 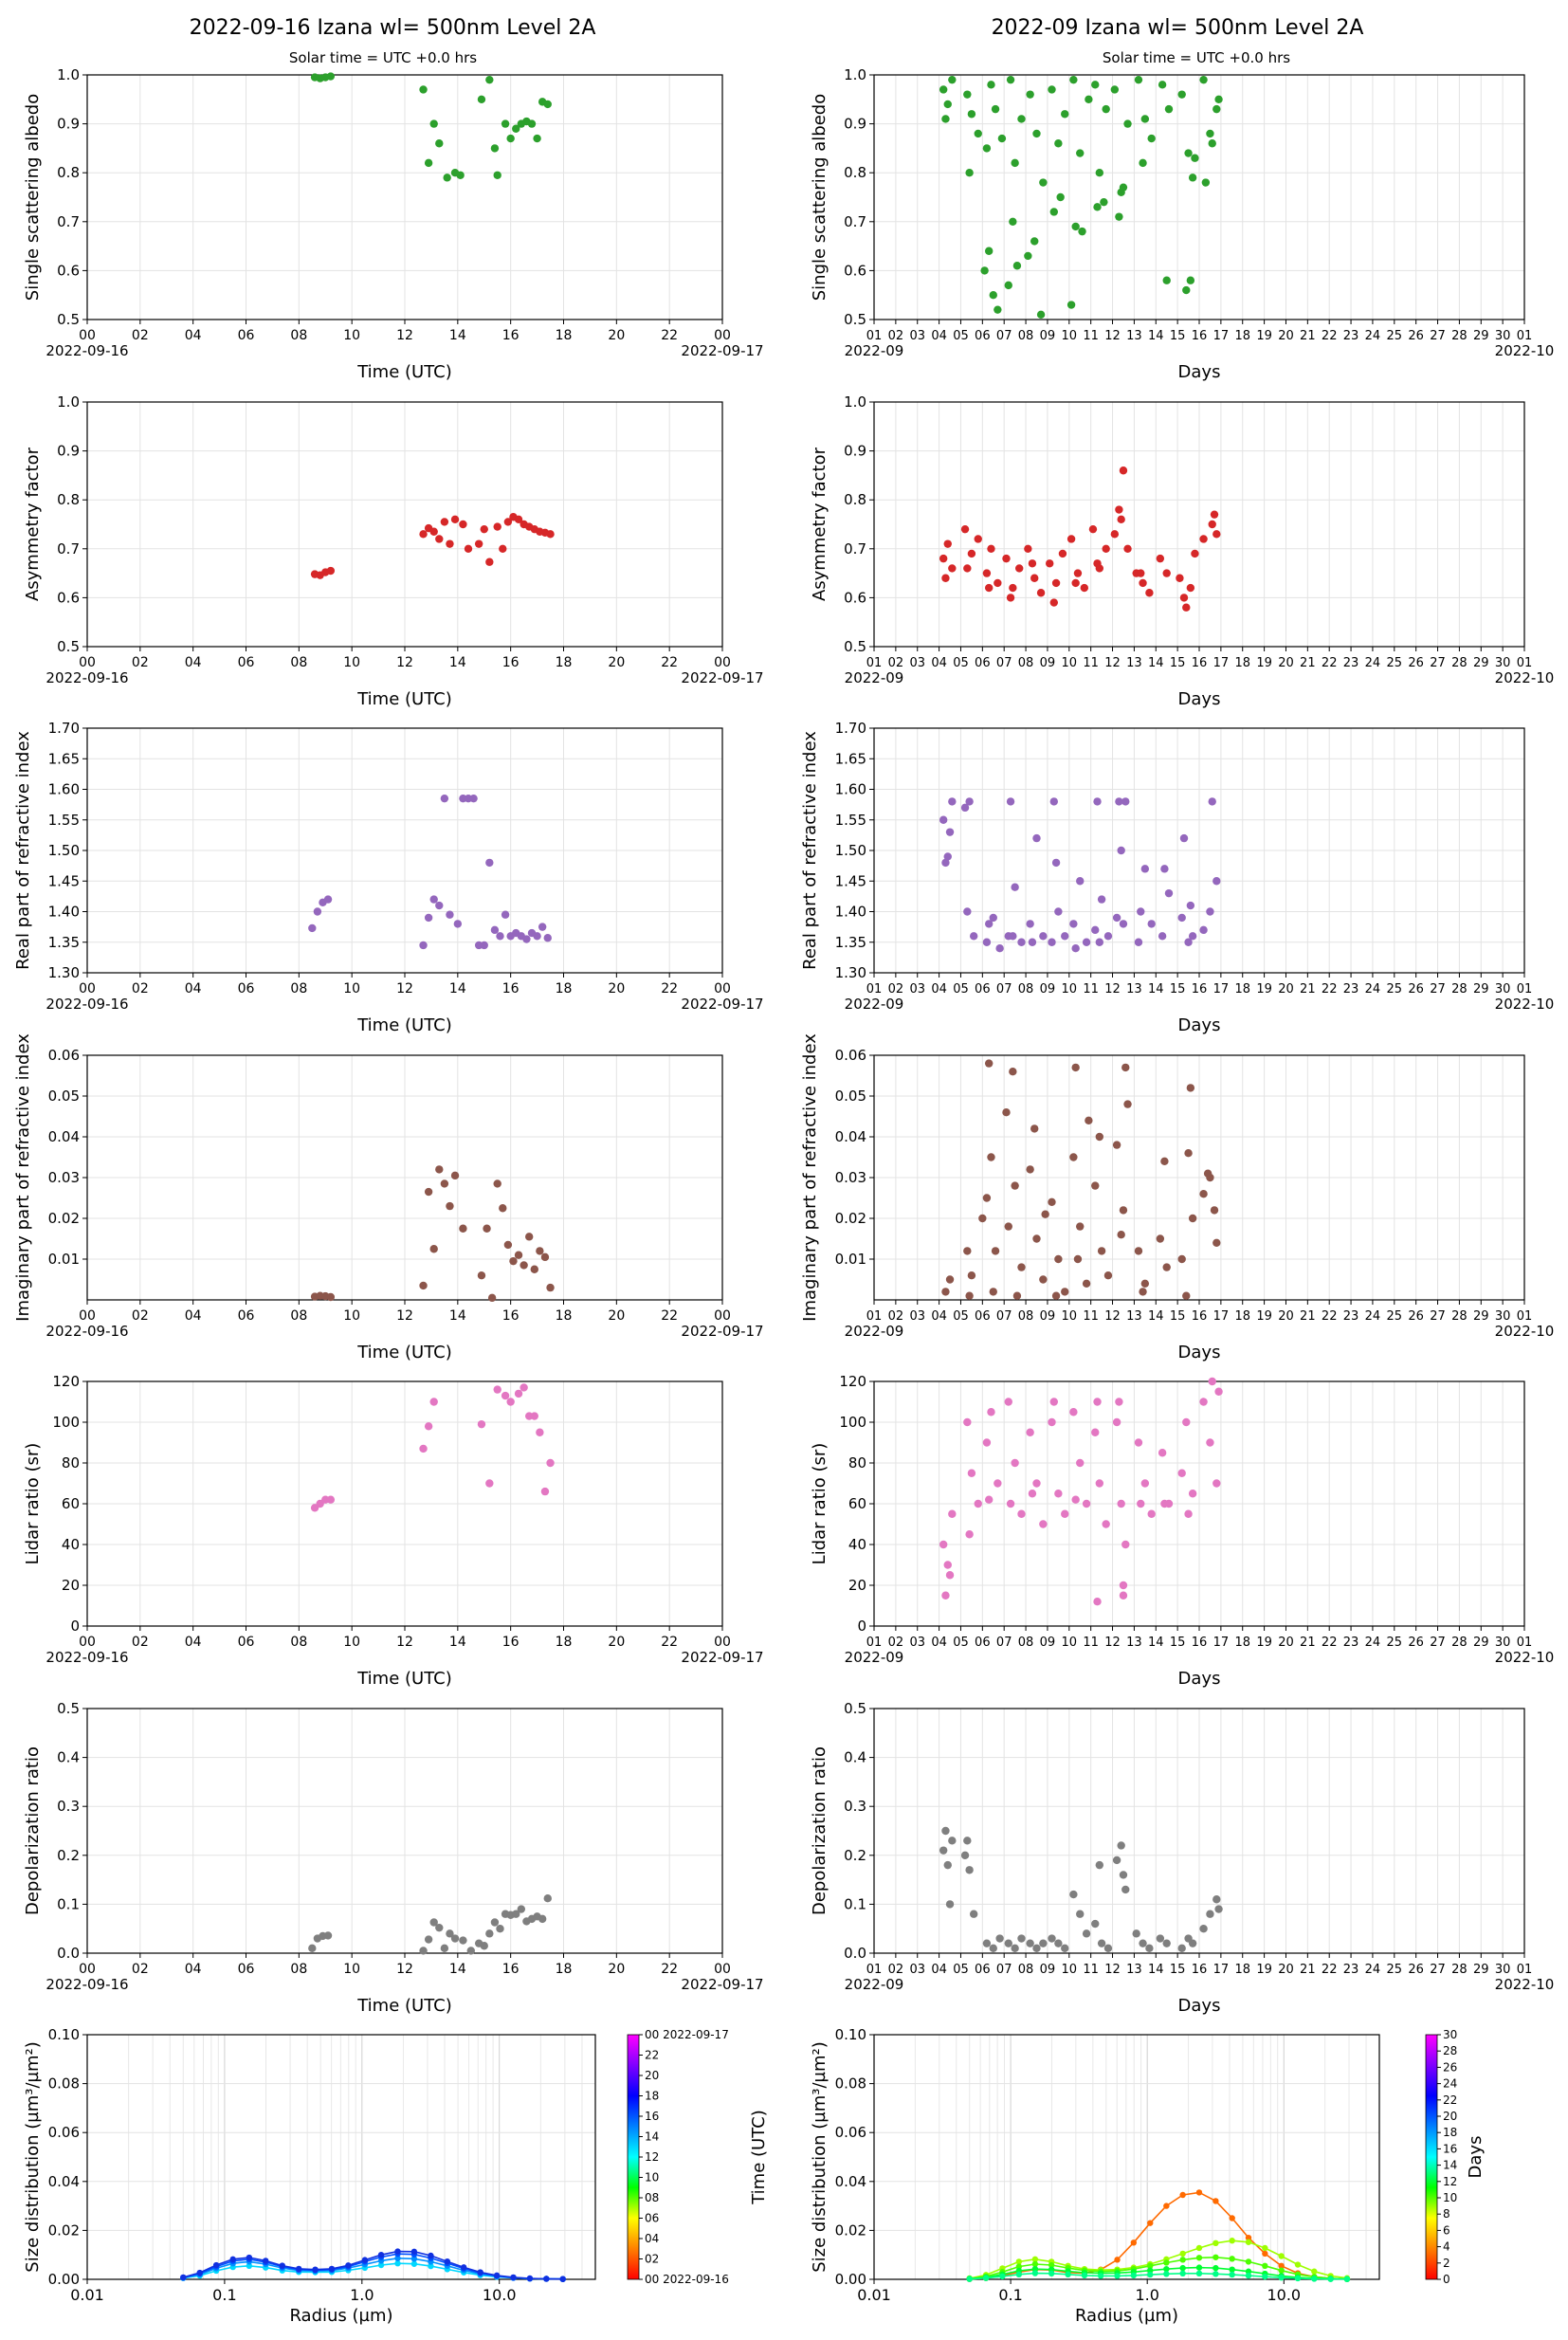 I want to click on x-tick-label: 14, so click(x=1156, y=1970).